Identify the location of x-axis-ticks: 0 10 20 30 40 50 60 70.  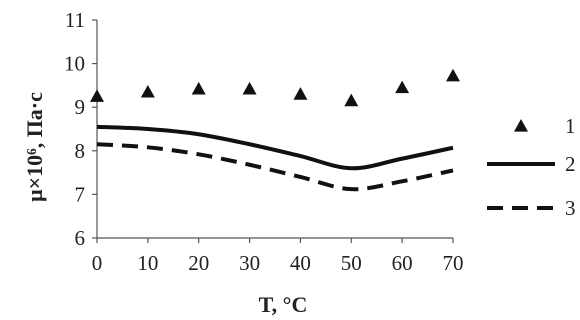
(278, 256).